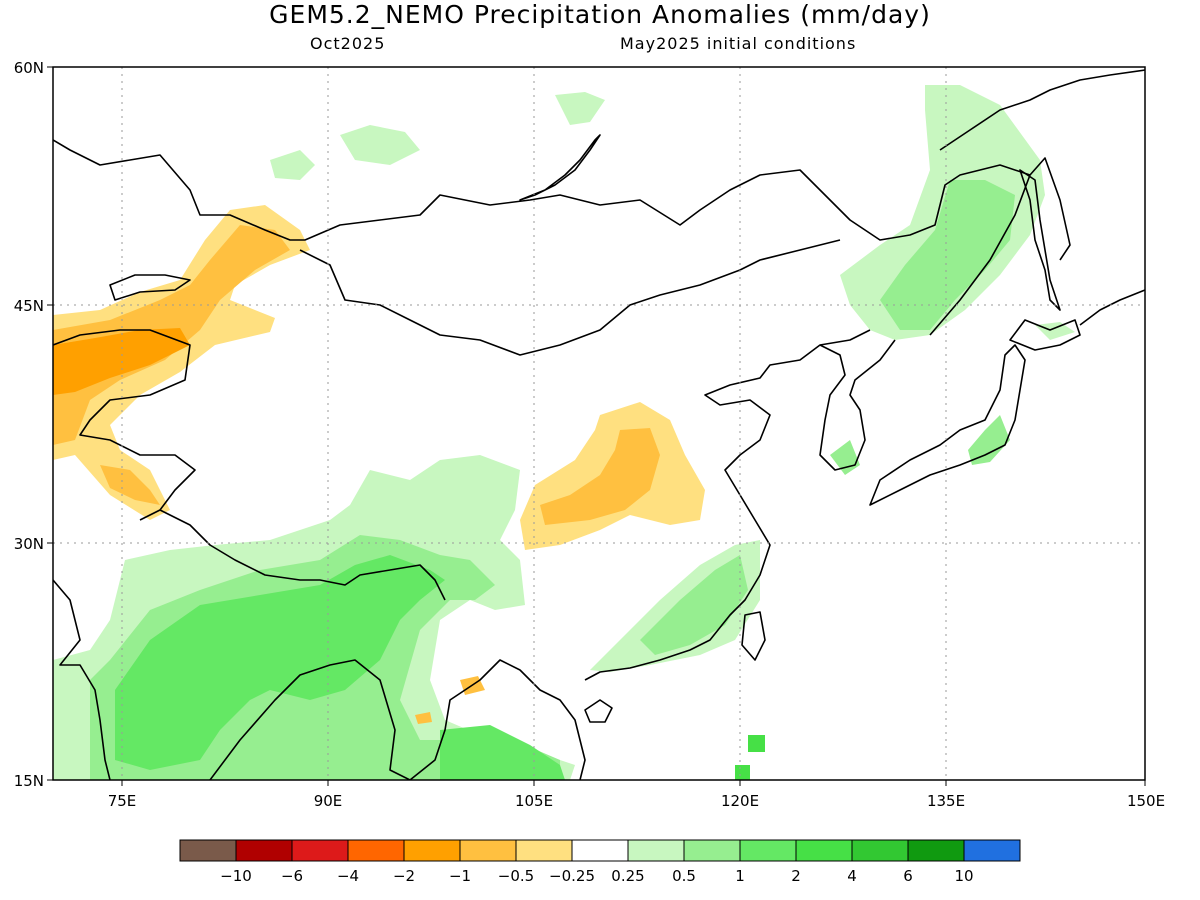 The width and height of the screenshot is (1200, 900). Describe the element at coordinates (908, 876) in the screenshot. I see `legend-label: 6` at that location.